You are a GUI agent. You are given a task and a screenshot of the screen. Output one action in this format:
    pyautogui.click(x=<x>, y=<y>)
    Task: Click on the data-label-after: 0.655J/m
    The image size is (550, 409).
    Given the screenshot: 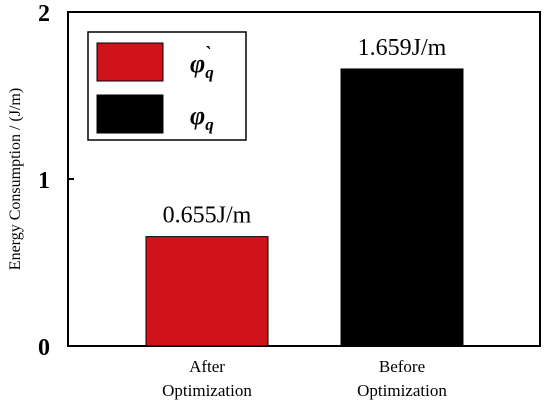 What is the action you would take?
    pyautogui.click(x=207, y=216)
    